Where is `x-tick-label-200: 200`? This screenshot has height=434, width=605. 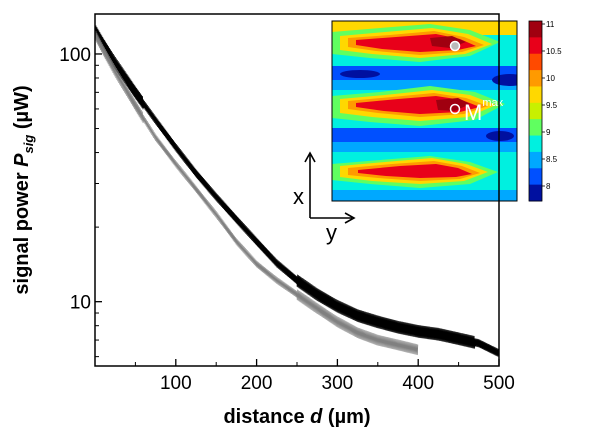 x-tick-label-200: 200 is located at coordinates (257, 383).